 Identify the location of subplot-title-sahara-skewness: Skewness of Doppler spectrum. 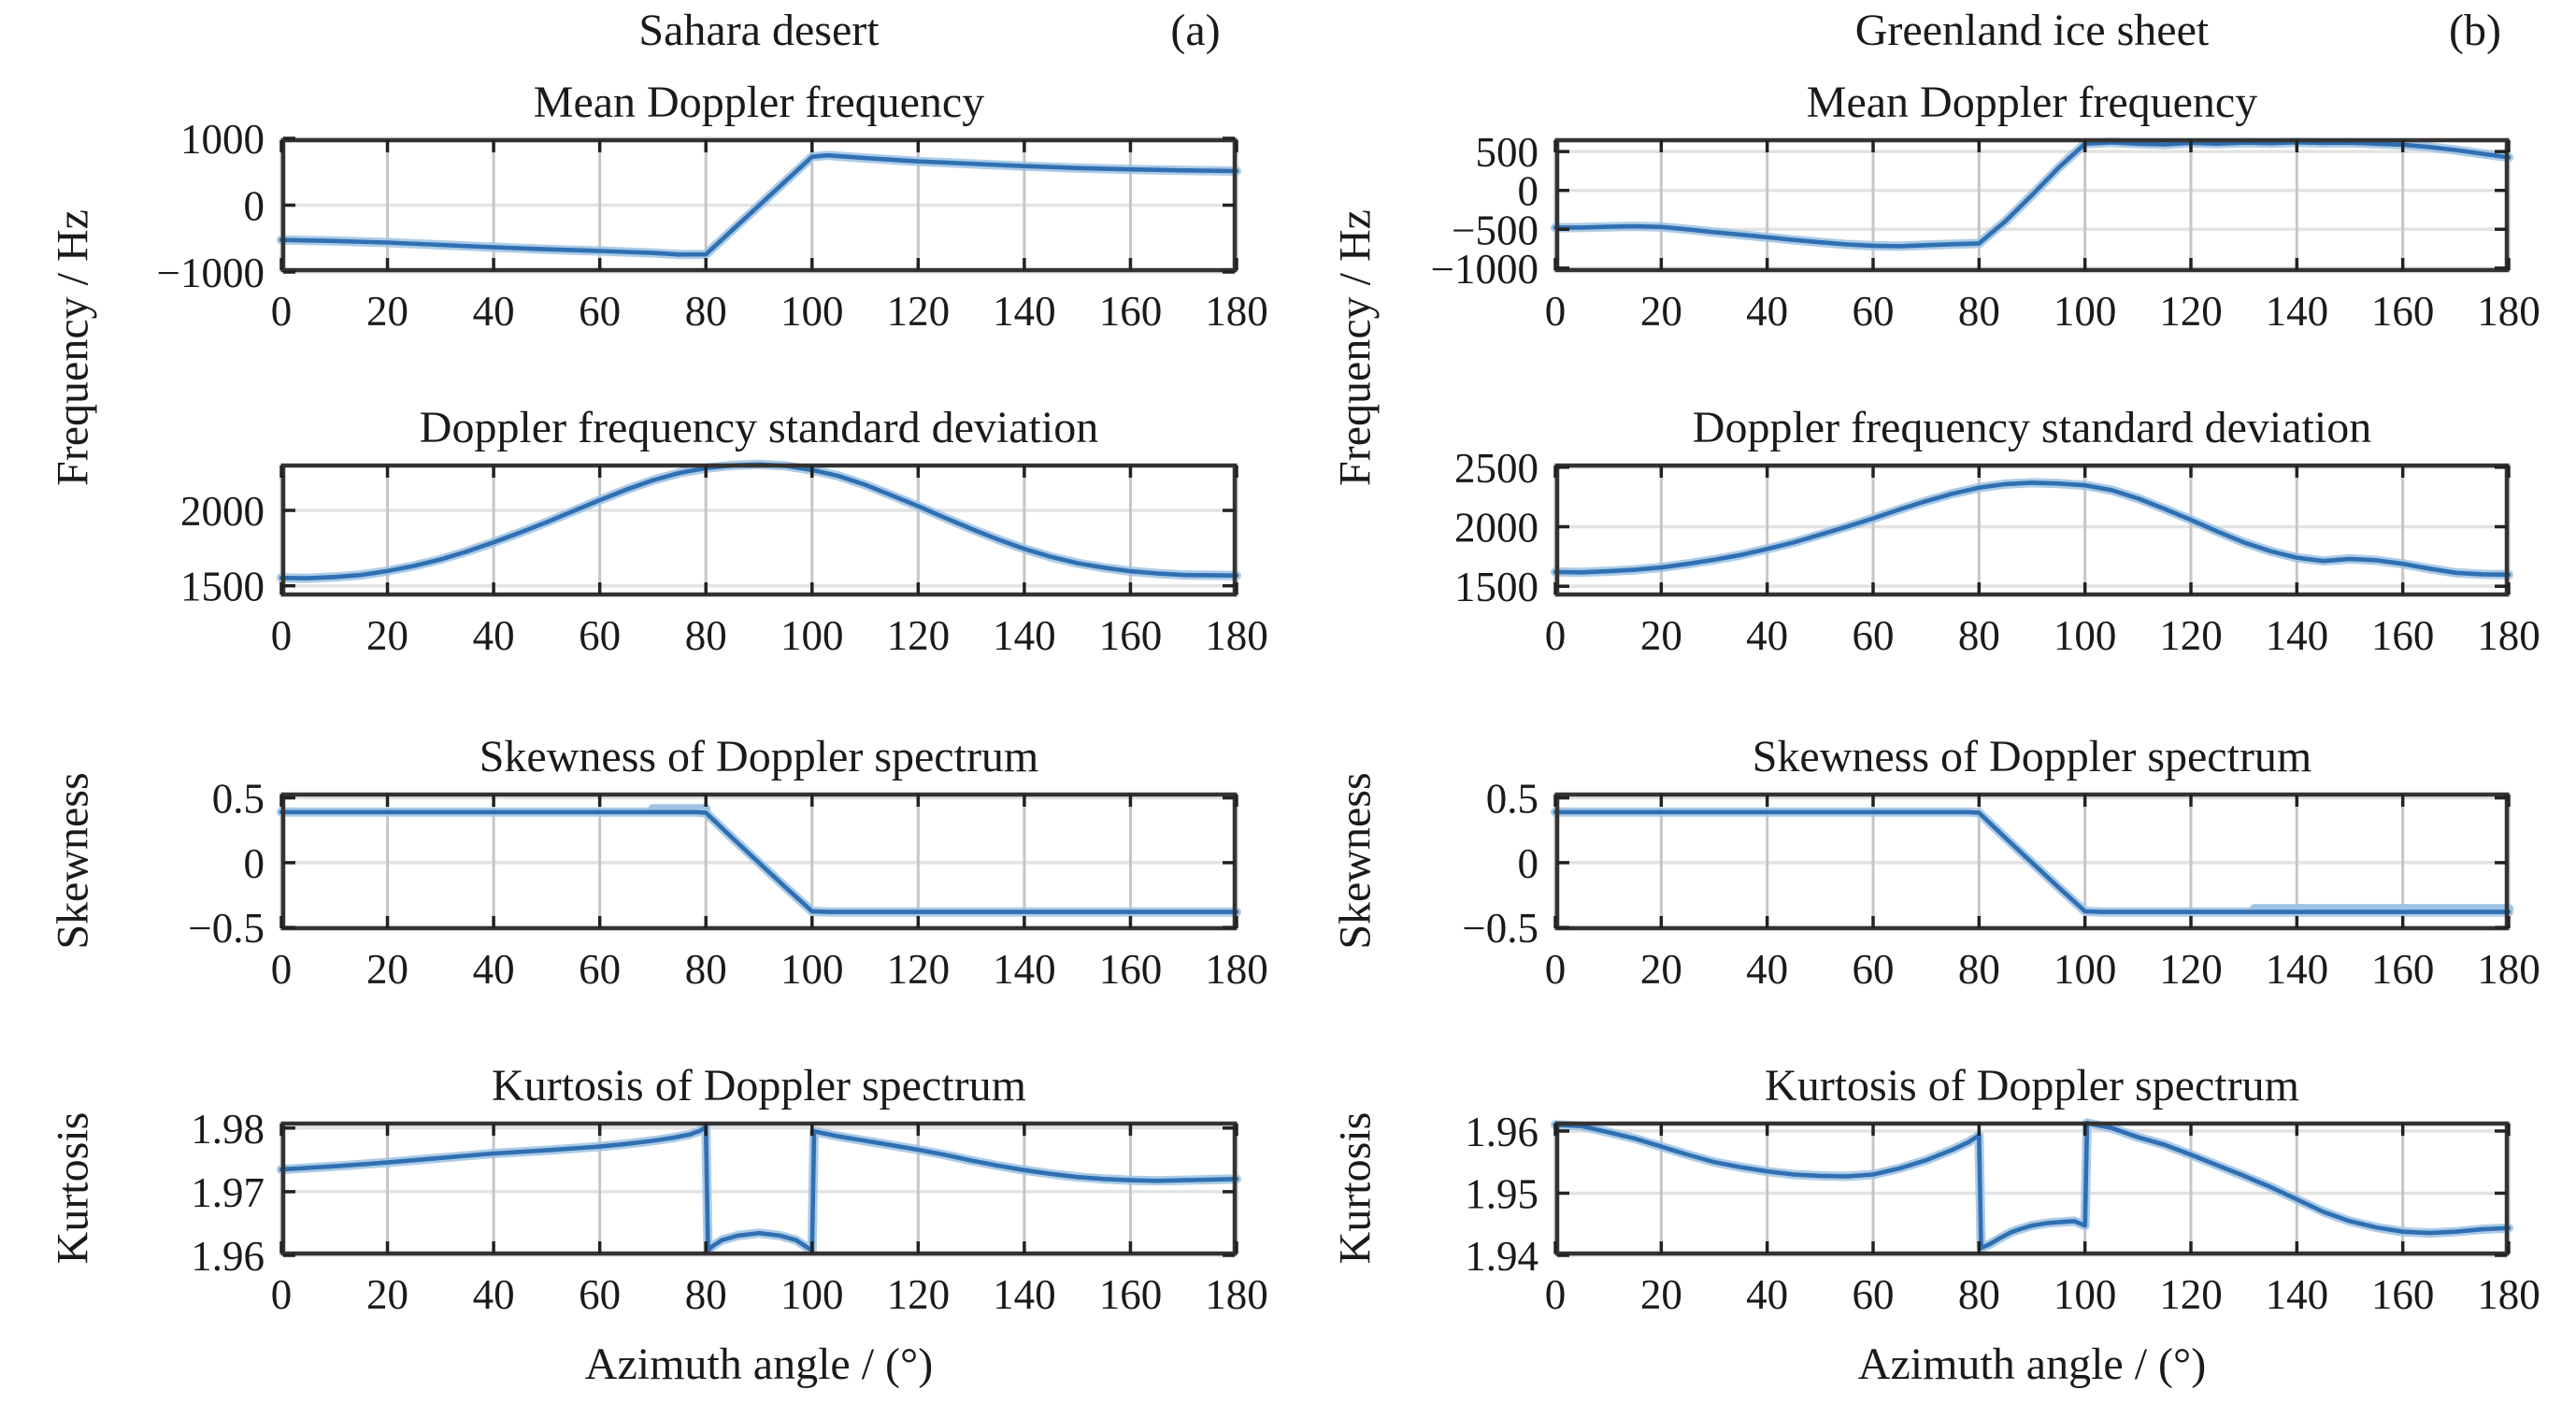
(759, 756).